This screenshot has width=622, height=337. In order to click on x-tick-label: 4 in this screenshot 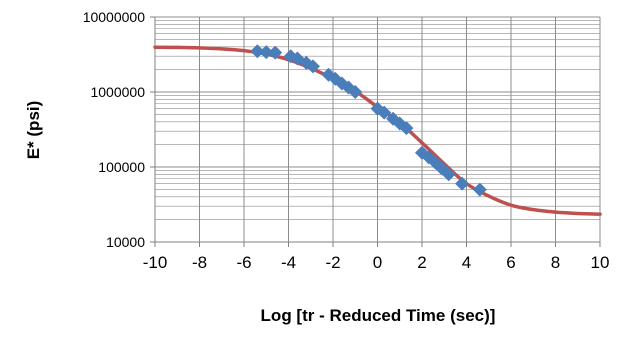, I will do `click(466, 262)`.